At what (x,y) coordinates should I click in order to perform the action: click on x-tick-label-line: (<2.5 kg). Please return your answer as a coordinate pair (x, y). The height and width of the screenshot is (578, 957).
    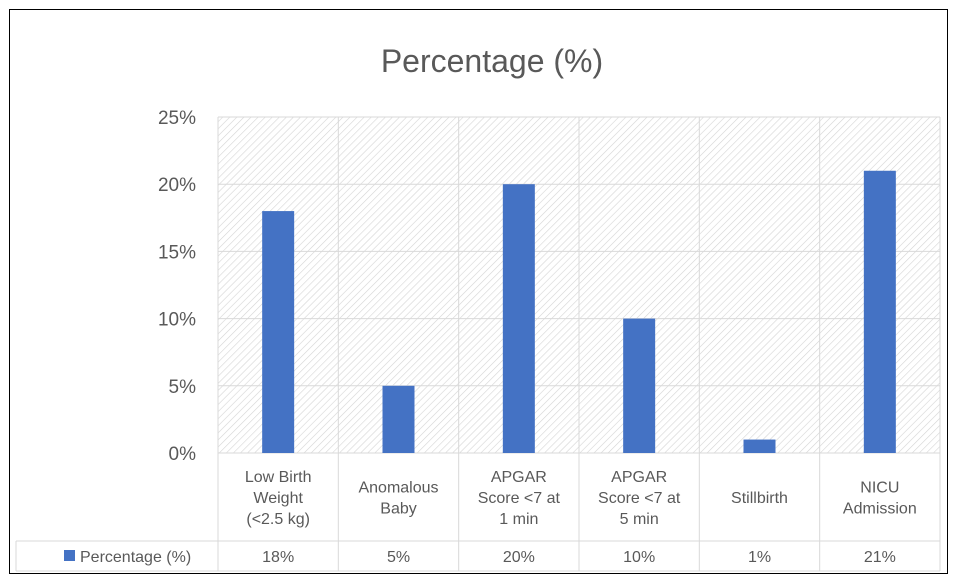
    Looking at the image, I should click on (278, 519).